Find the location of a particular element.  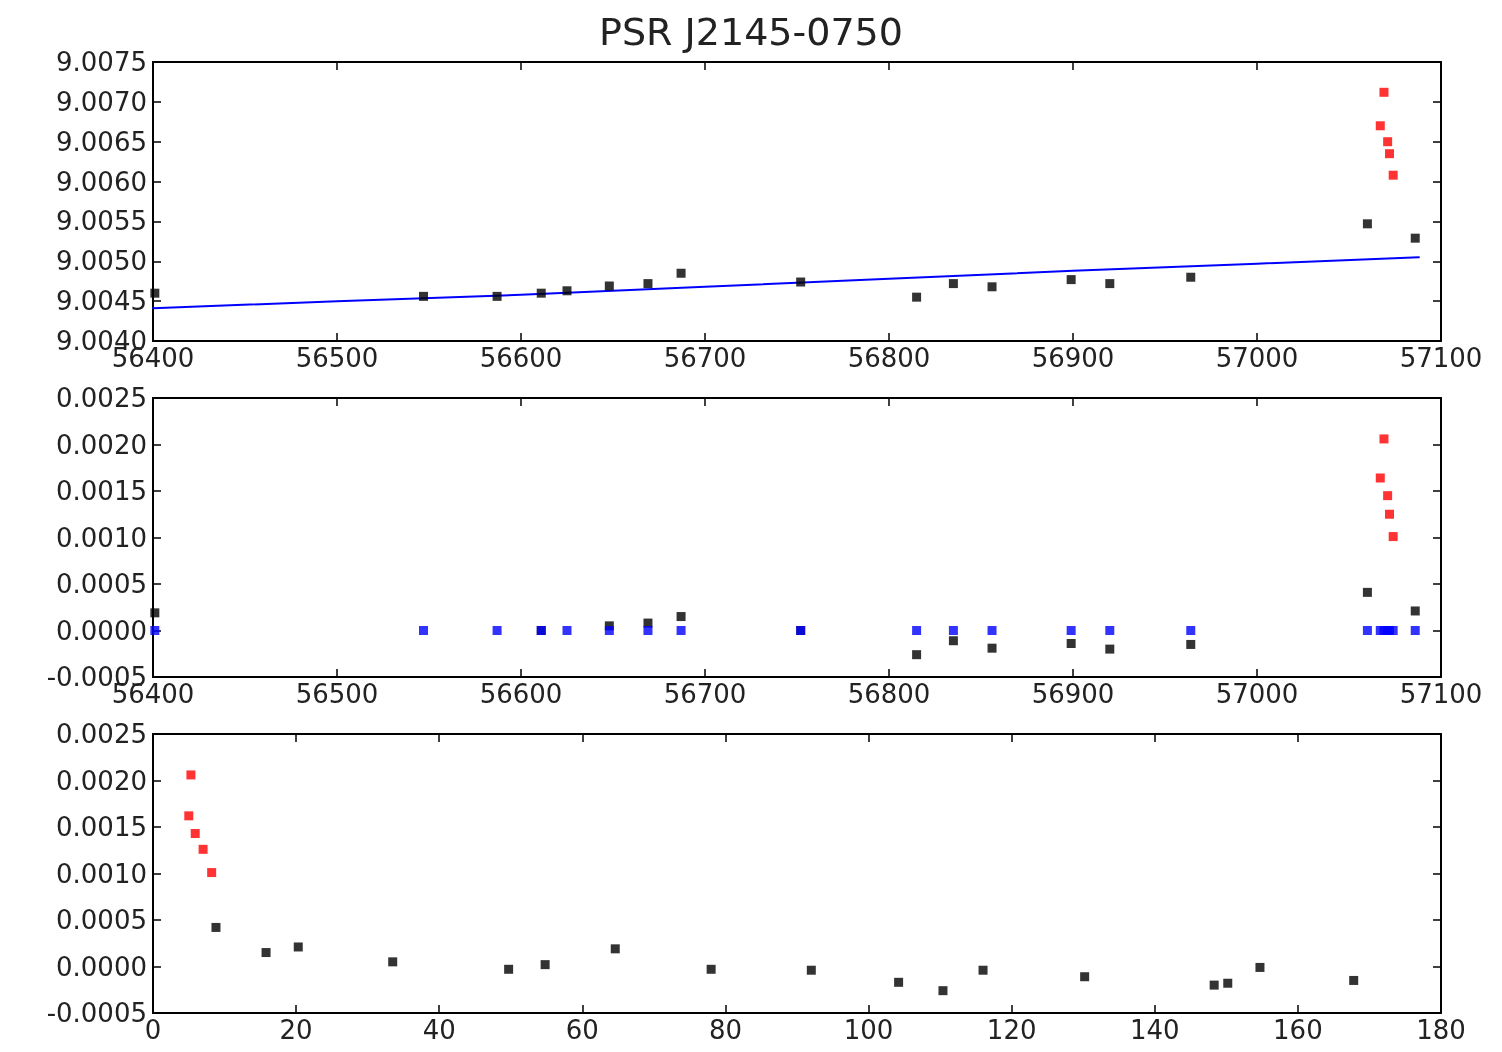

y-tick-label: 9.0045 is located at coordinates (101, 301).